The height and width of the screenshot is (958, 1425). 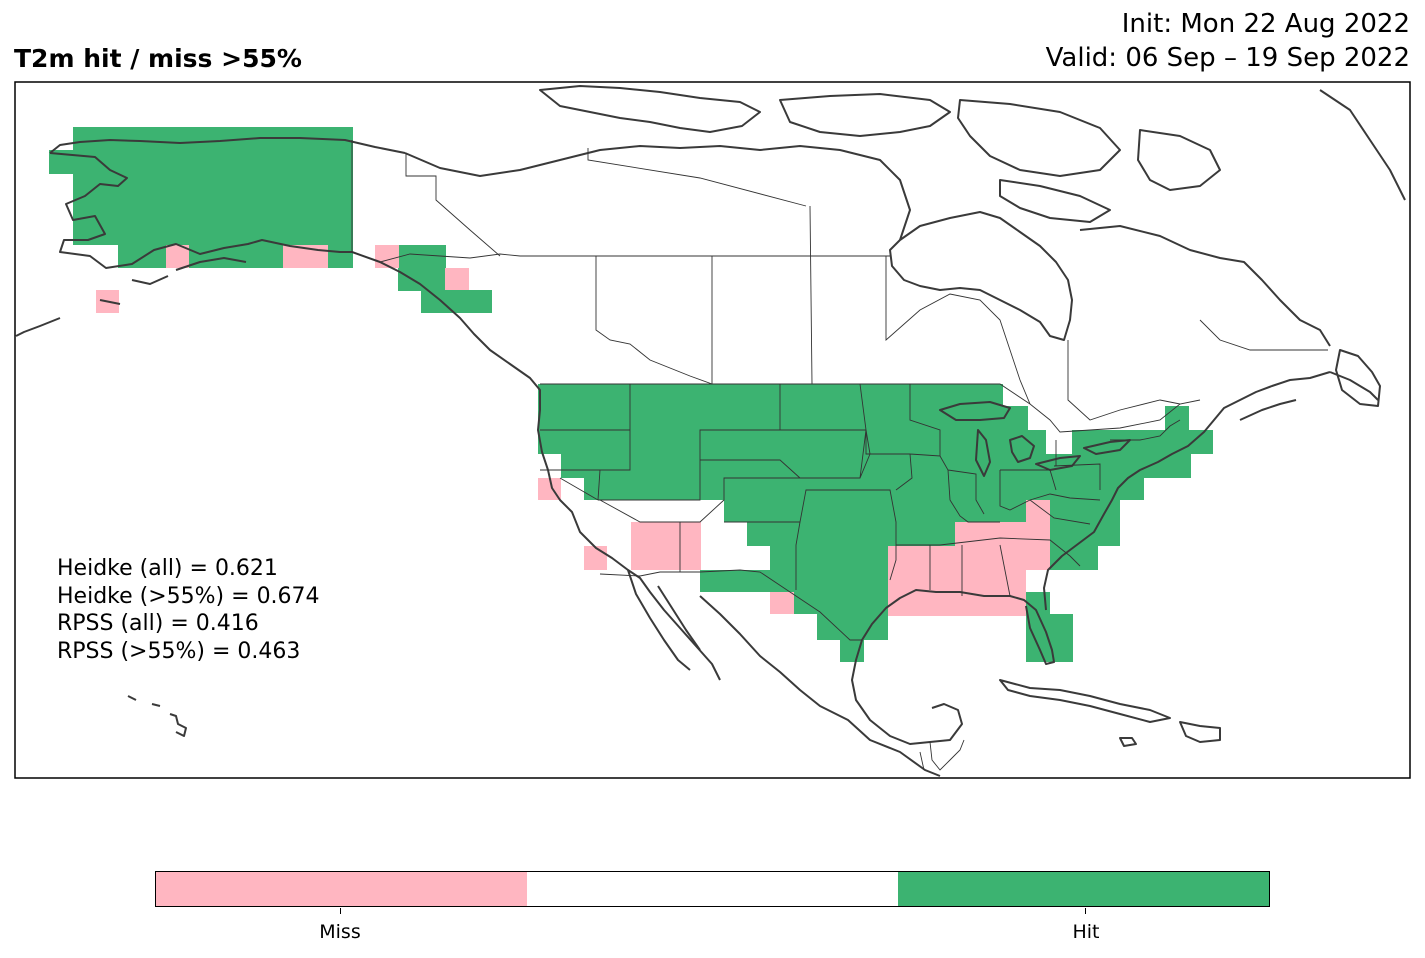 What do you see at coordinates (227, 145) in the screenshot?
I see `alaska-north-coast` at bounding box center [227, 145].